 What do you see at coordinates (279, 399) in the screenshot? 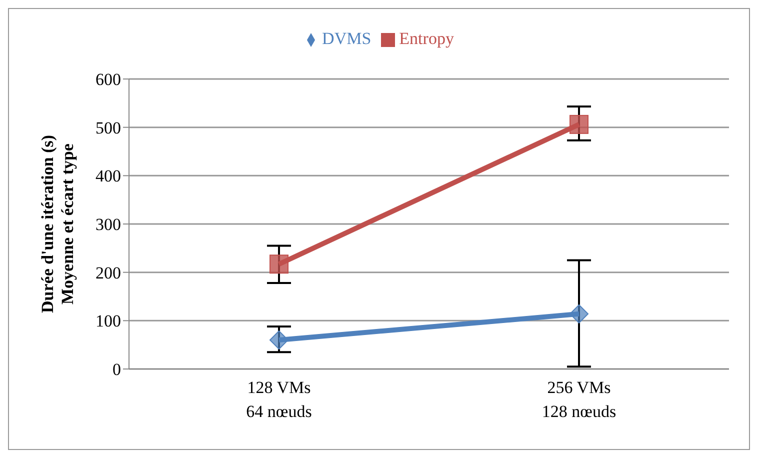
I see `x-tick-label: 128 VMs 64 nœuds` at bounding box center [279, 399].